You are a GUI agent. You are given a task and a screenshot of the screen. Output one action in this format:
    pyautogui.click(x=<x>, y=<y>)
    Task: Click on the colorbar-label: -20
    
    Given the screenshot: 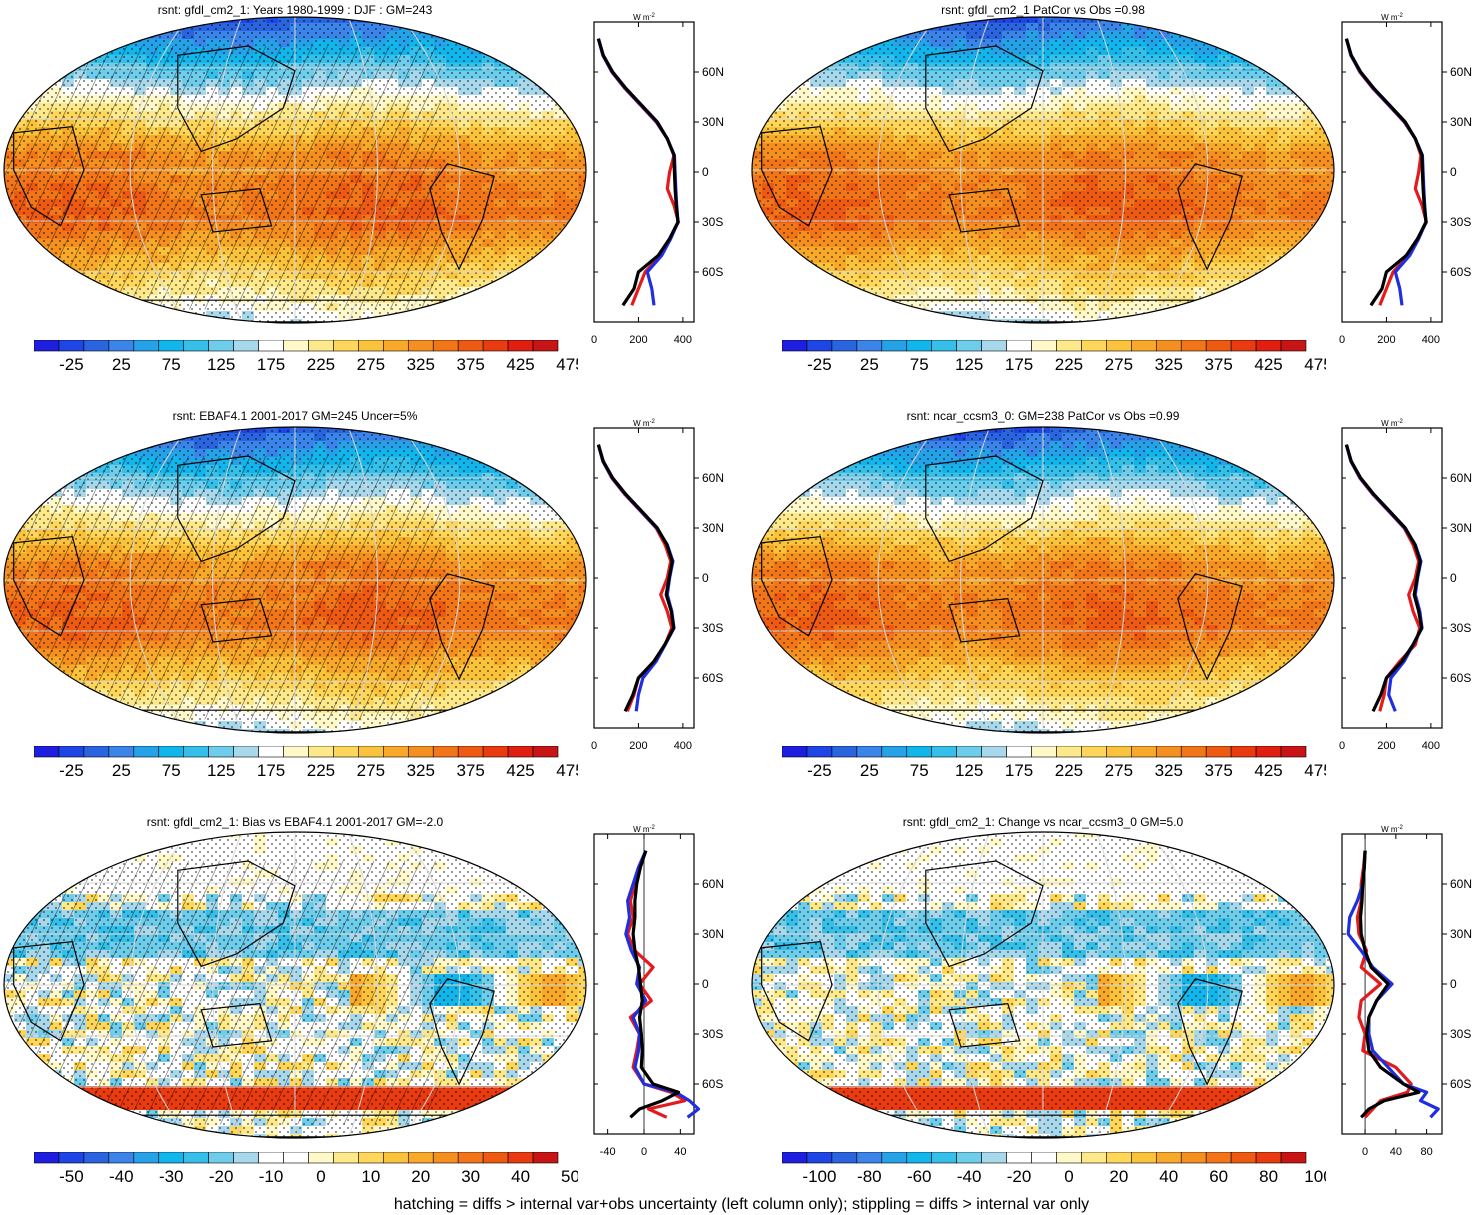 What is the action you would take?
    pyautogui.click(x=1019, y=1175)
    